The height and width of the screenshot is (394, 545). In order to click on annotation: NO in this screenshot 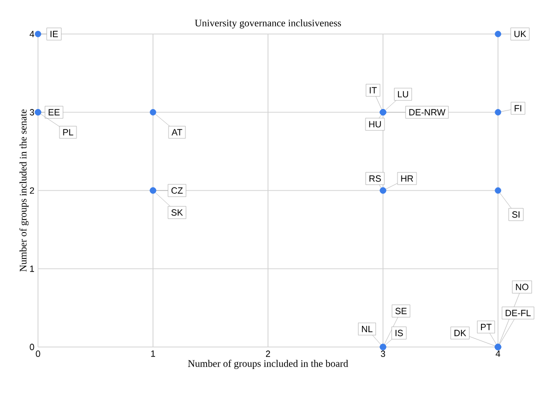, I will do `click(522, 287)`.